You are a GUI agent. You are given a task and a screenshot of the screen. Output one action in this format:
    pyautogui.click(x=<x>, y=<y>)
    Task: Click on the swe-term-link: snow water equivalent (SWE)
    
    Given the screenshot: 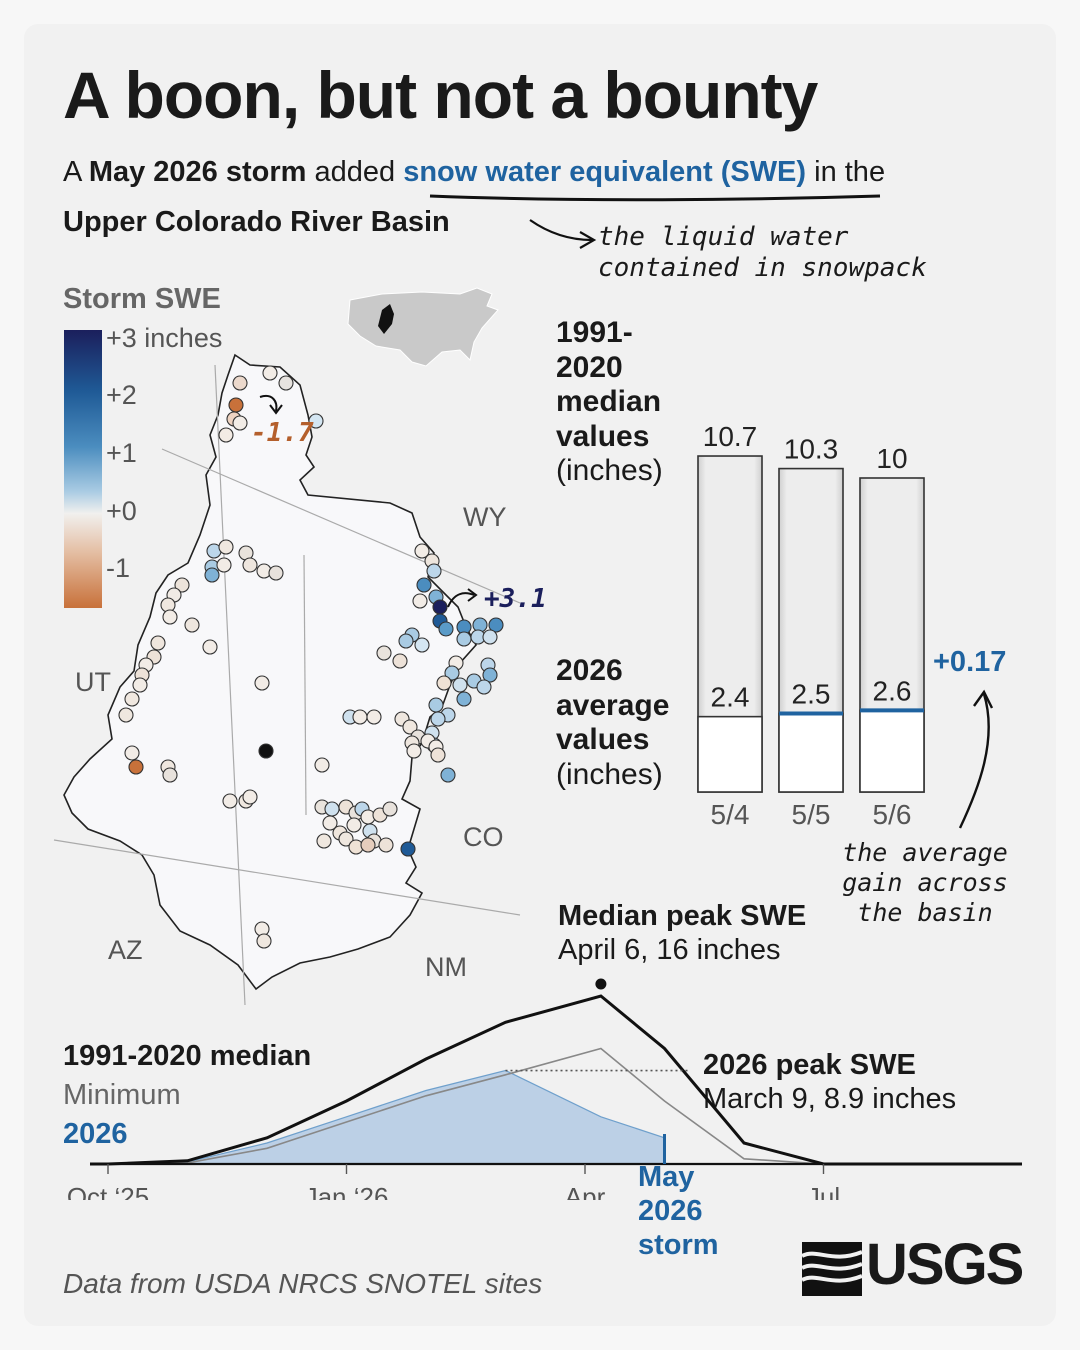 What is the action you would take?
    pyautogui.click(x=605, y=172)
    